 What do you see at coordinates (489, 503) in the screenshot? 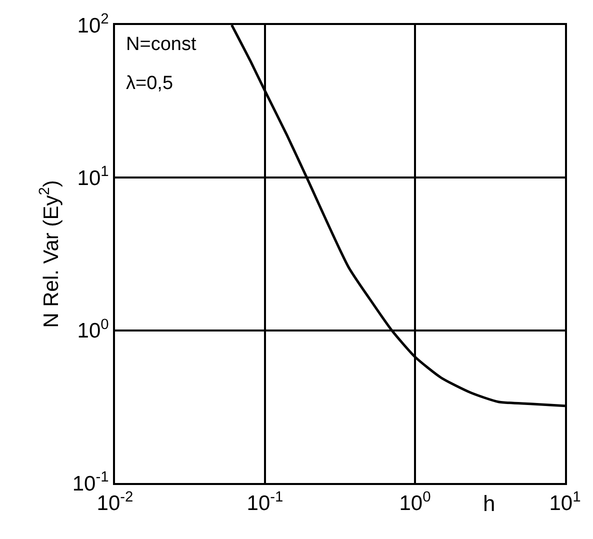
I see `x-axis-title: h` at bounding box center [489, 503].